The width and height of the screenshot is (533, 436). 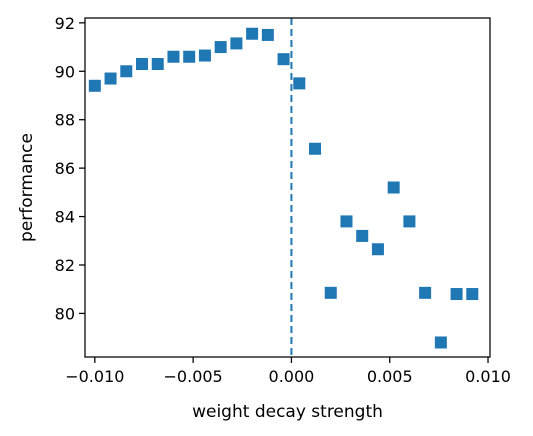 What do you see at coordinates (65, 120) in the screenshot?
I see `y-tick-label: 88` at bounding box center [65, 120].